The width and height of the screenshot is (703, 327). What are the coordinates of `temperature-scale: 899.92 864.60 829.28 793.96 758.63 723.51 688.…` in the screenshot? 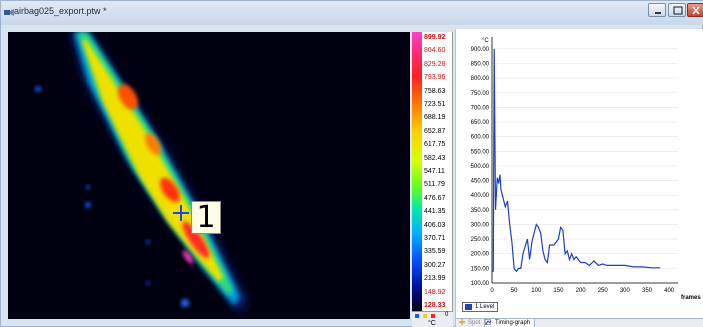 It's located at (437, 171).